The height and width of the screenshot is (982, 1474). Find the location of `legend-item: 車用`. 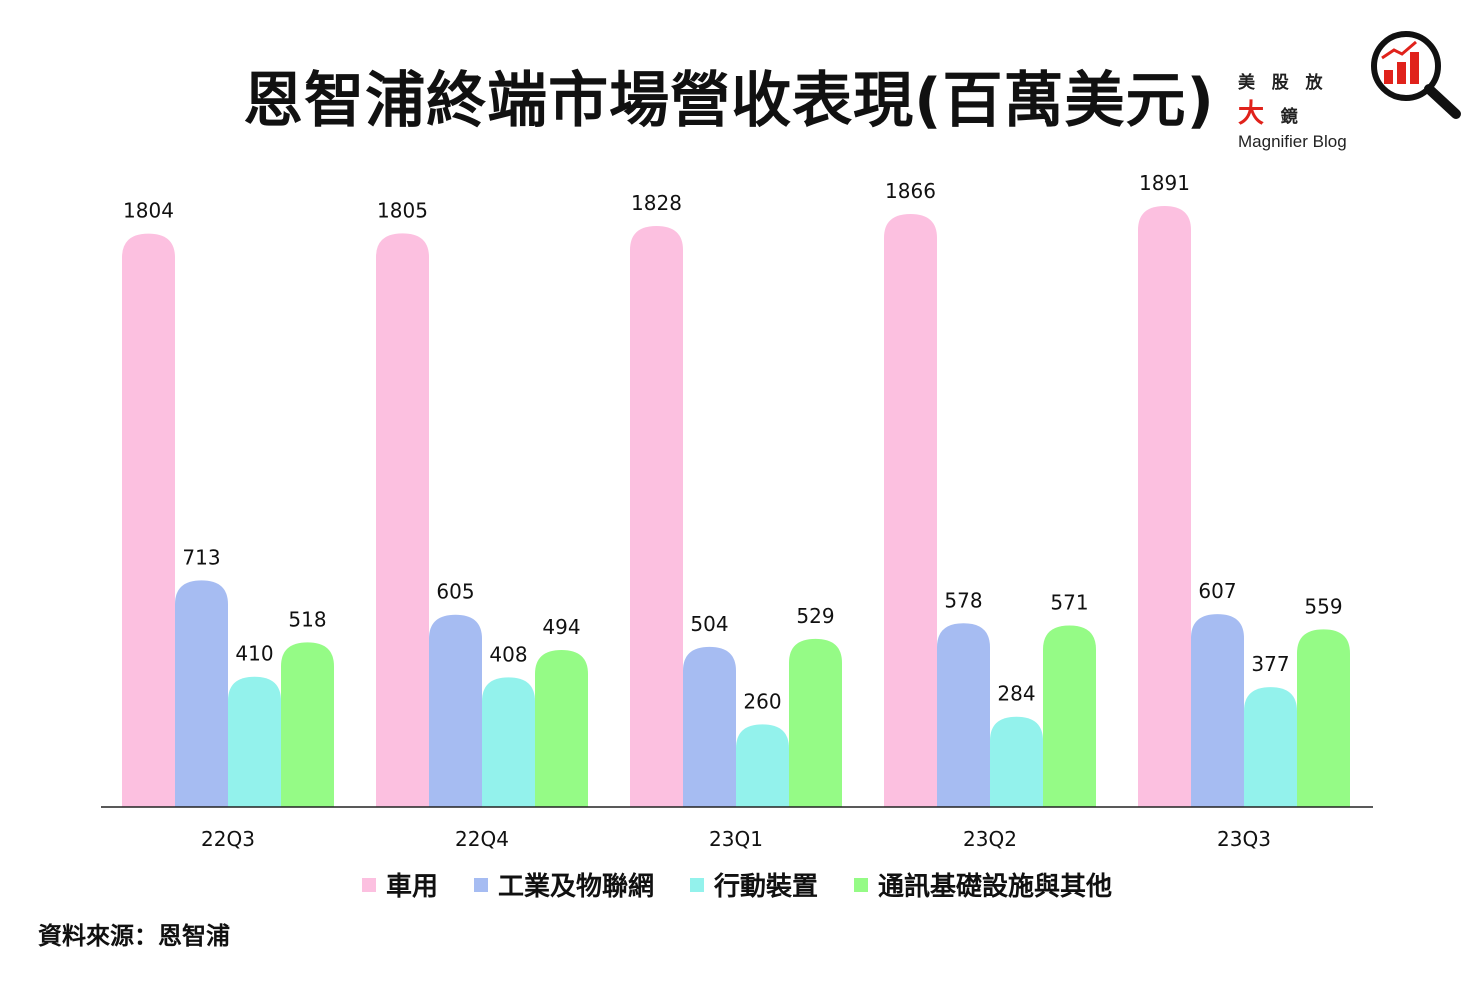

legend-item: 車用 is located at coordinates (399, 884).